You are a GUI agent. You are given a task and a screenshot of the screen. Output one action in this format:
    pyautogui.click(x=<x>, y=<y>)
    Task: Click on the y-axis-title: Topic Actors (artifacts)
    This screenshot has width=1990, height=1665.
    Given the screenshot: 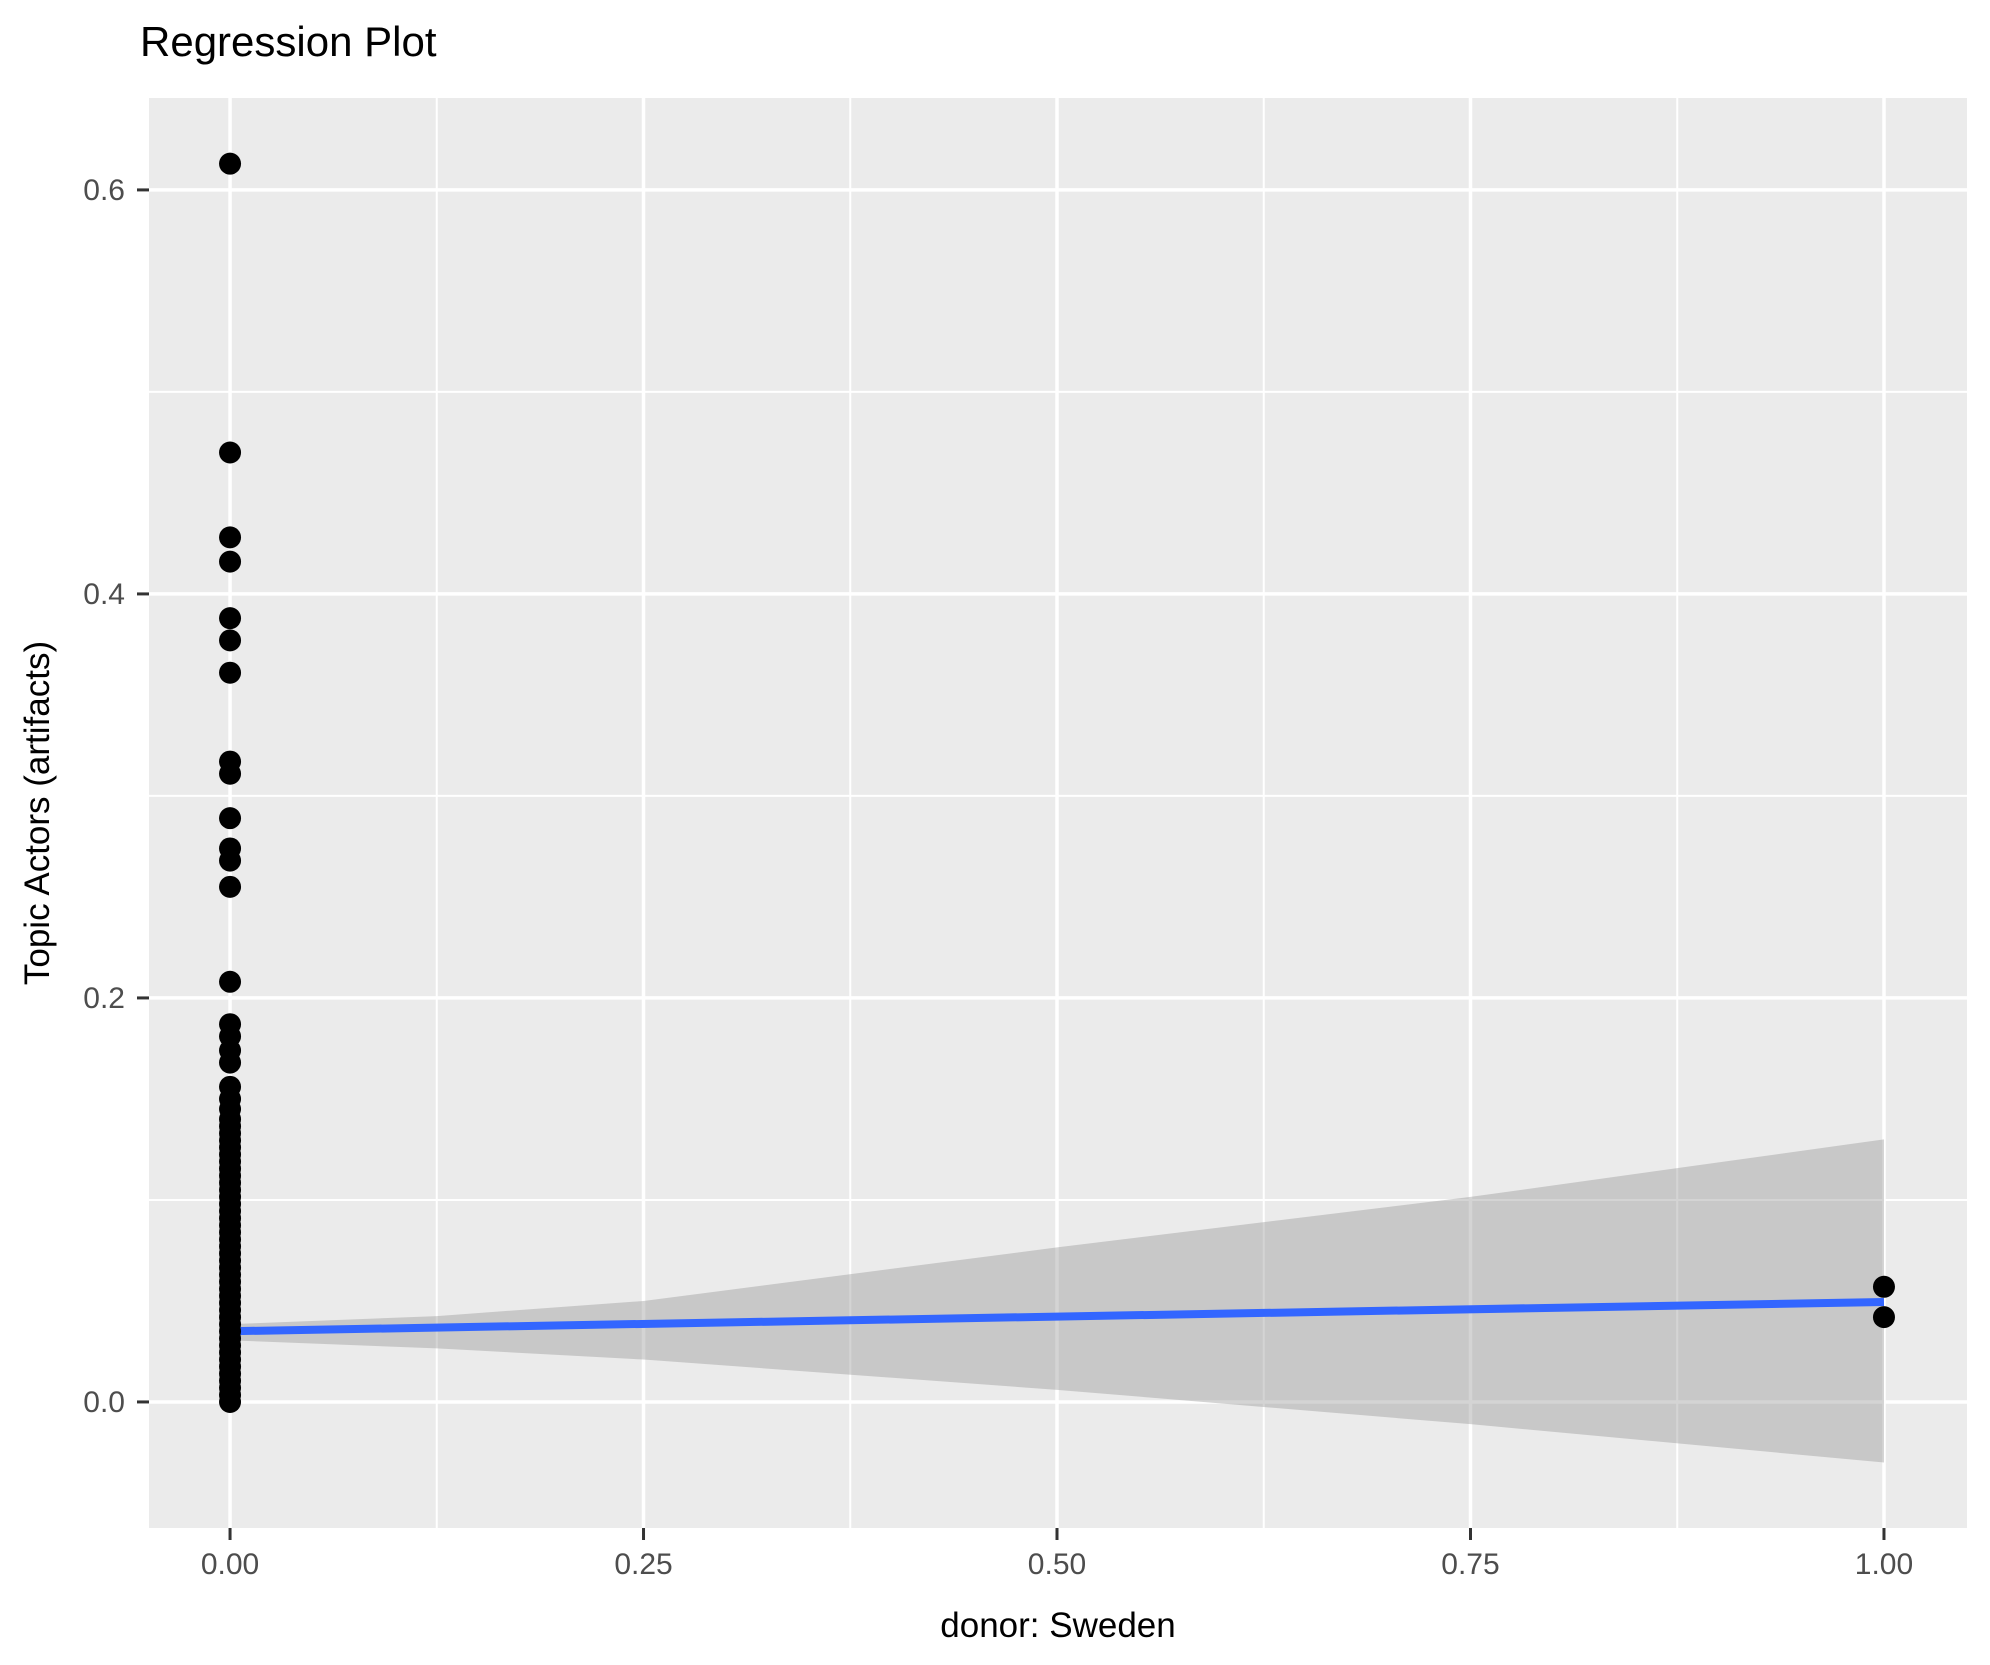 What is the action you would take?
    pyautogui.click(x=37, y=813)
    